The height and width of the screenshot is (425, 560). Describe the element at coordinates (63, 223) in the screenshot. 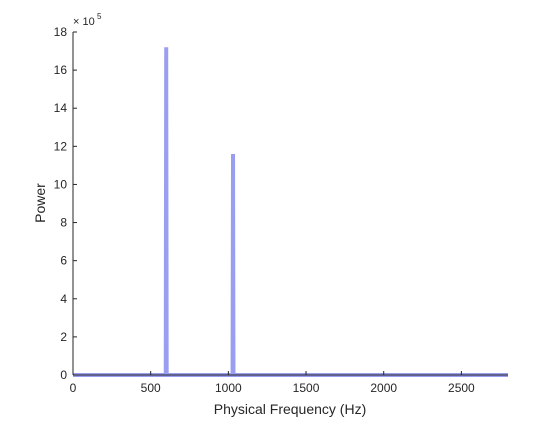

I see `y-tick-label: 8` at that location.